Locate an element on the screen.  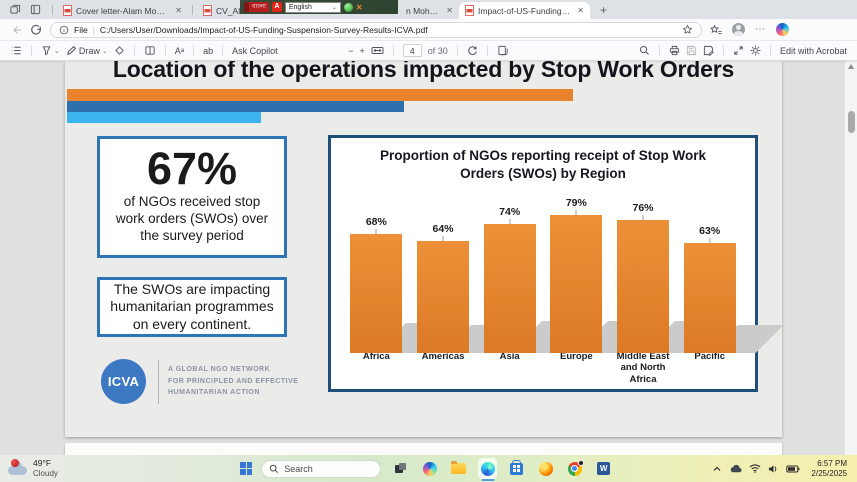
tab-cv: CV_Alam Mo is located at coordinates (262, 10).